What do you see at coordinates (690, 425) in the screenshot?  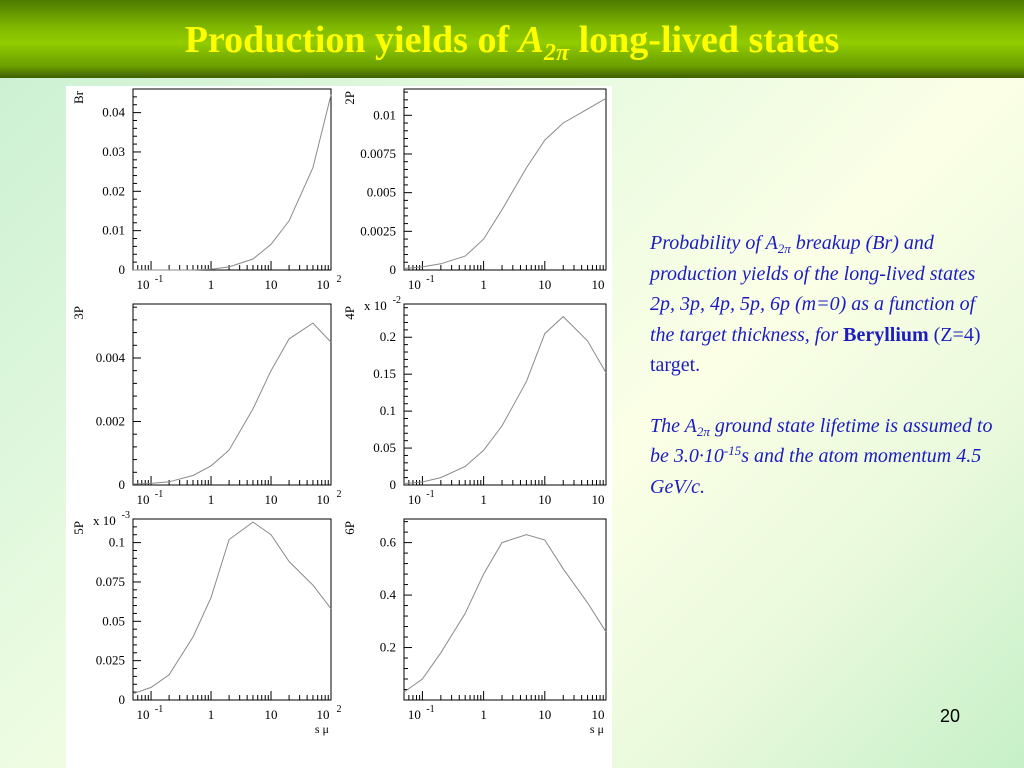 I see `p2-symbol: A` at bounding box center [690, 425].